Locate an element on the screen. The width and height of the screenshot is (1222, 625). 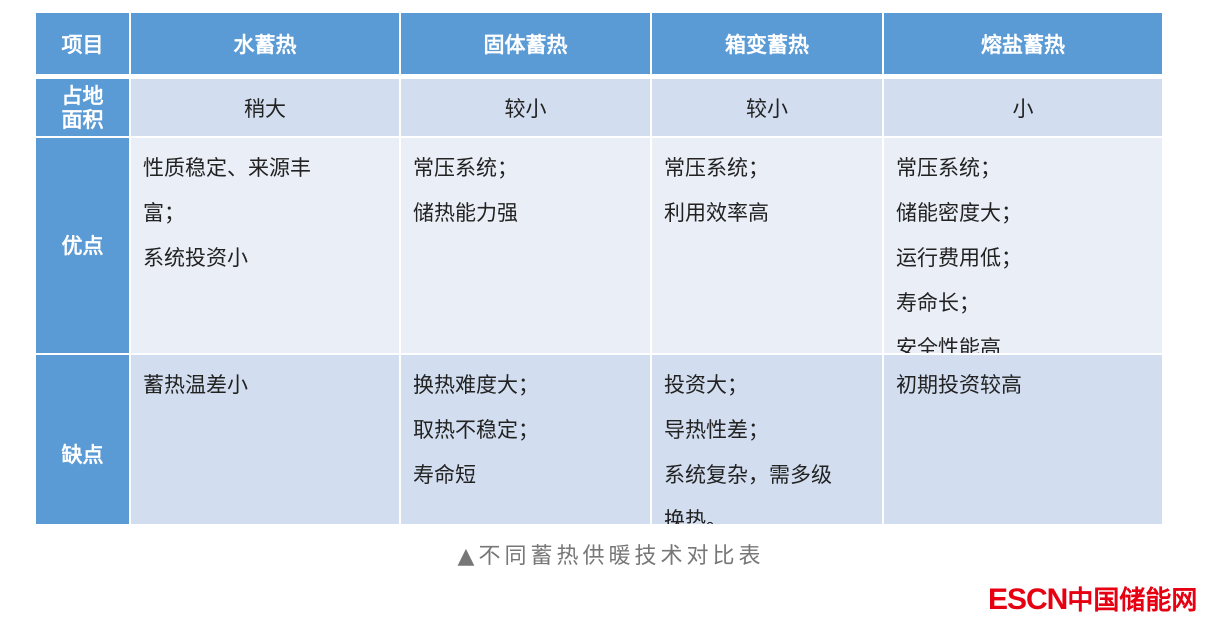
cell-text: 投资大； is located at coordinates (706, 385).